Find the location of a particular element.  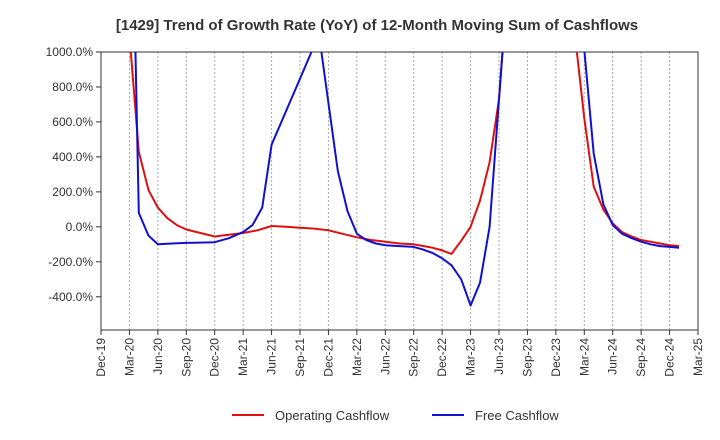

x-tick-label: Sep-23 is located at coordinates (527, 357).